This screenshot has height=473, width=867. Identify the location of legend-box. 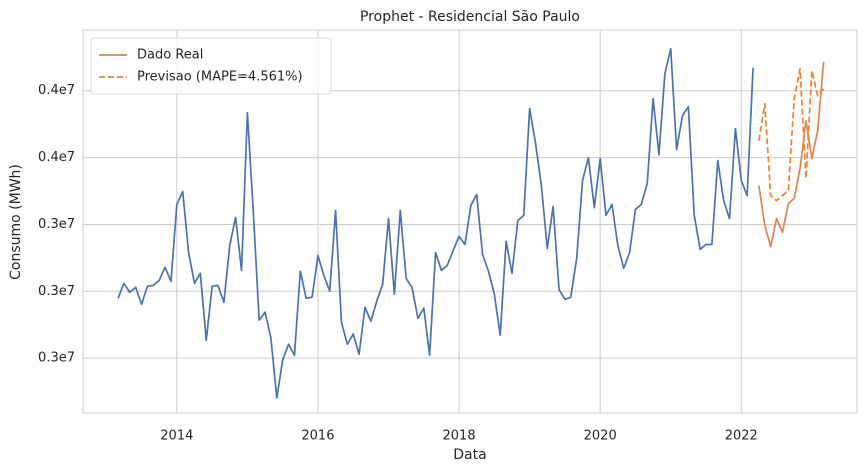
(211, 66).